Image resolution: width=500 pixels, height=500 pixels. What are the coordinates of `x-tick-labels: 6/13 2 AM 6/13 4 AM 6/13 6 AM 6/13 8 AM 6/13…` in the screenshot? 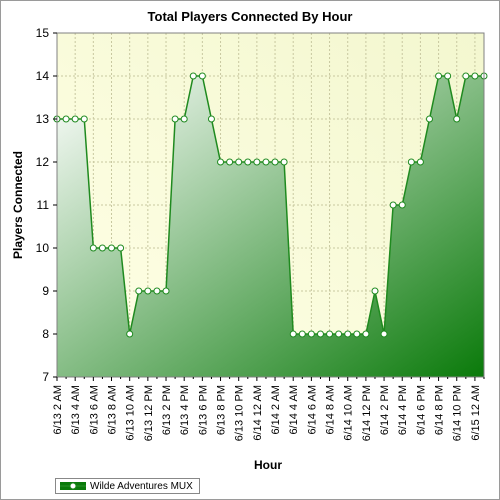 It's located at (267, 413).